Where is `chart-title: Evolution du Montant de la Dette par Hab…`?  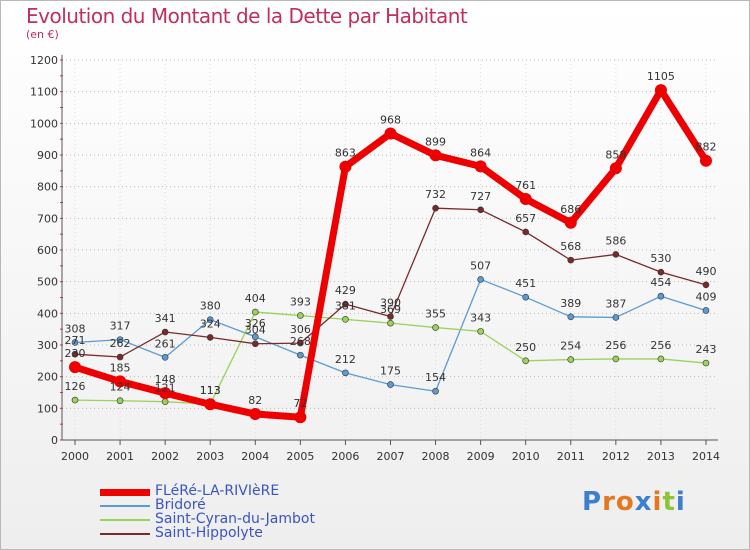
chart-title: Evolution du Montant de la Dette par Hab… is located at coordinates (247, 16).